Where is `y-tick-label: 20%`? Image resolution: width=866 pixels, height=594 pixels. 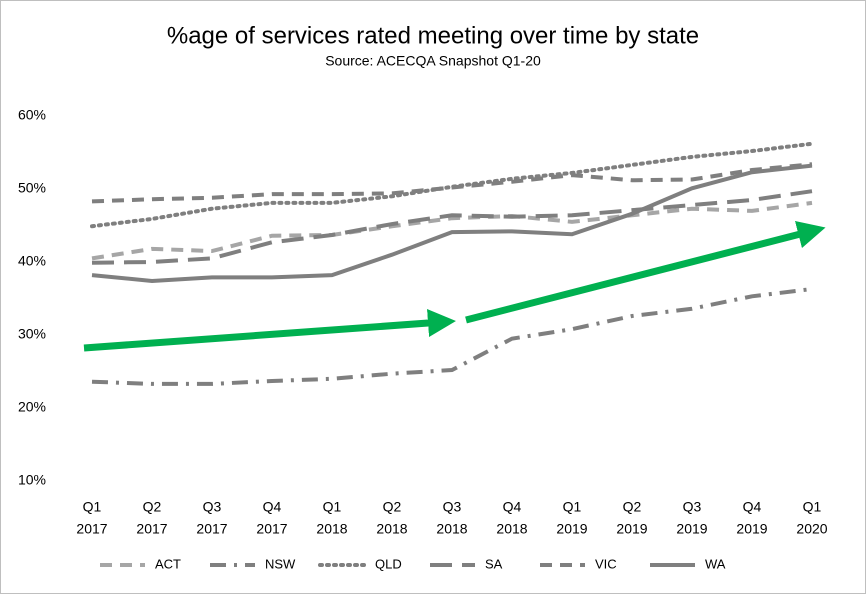
y-tick-label: 20% is located at coordinates (32, 407).